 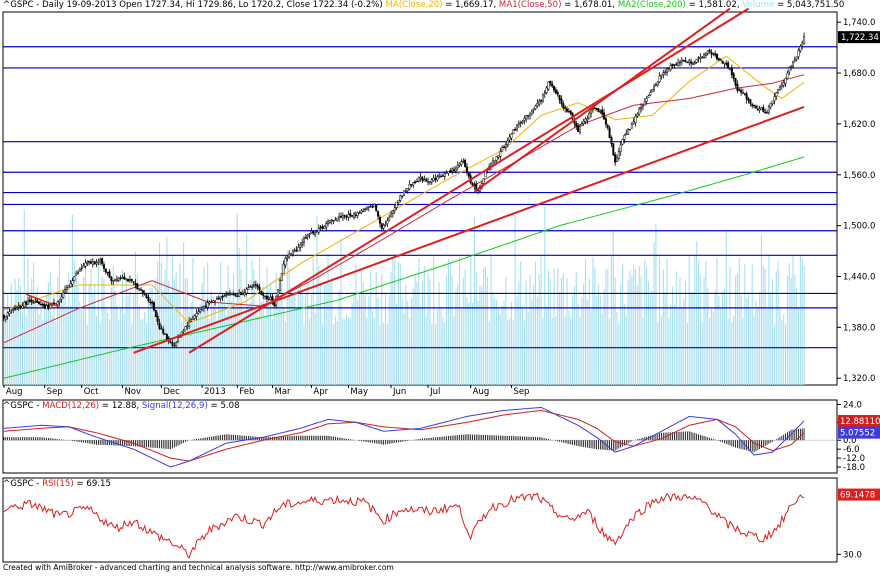 I want to click on macd-symbol: ^GSPC, so click(x=18, y=406).